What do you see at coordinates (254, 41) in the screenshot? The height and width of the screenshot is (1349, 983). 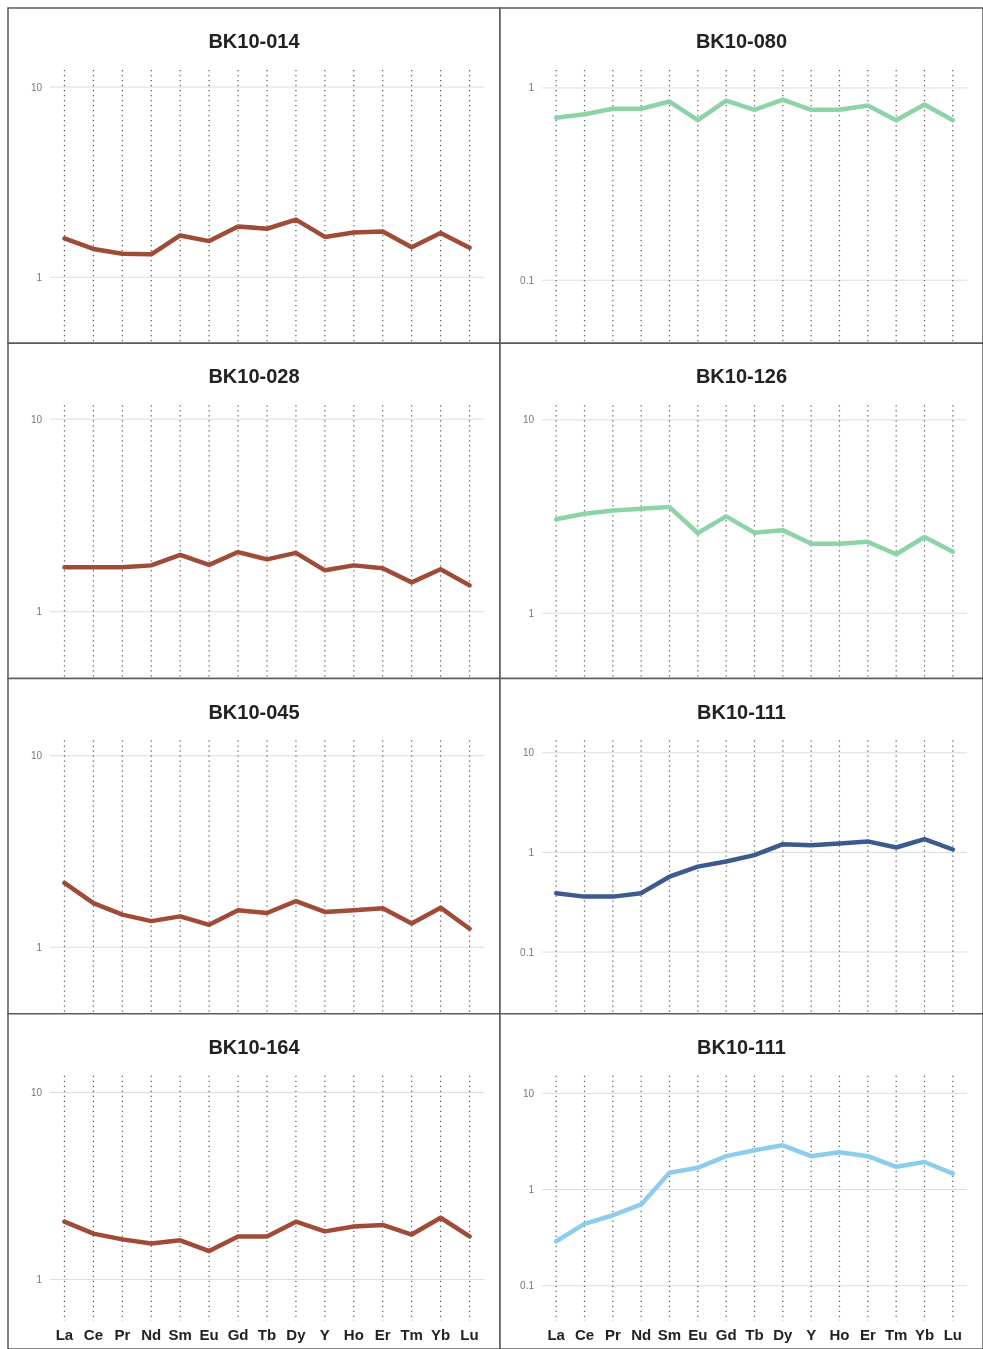 I see `chart-title: BK10-014` at bounding box center [254, 41].